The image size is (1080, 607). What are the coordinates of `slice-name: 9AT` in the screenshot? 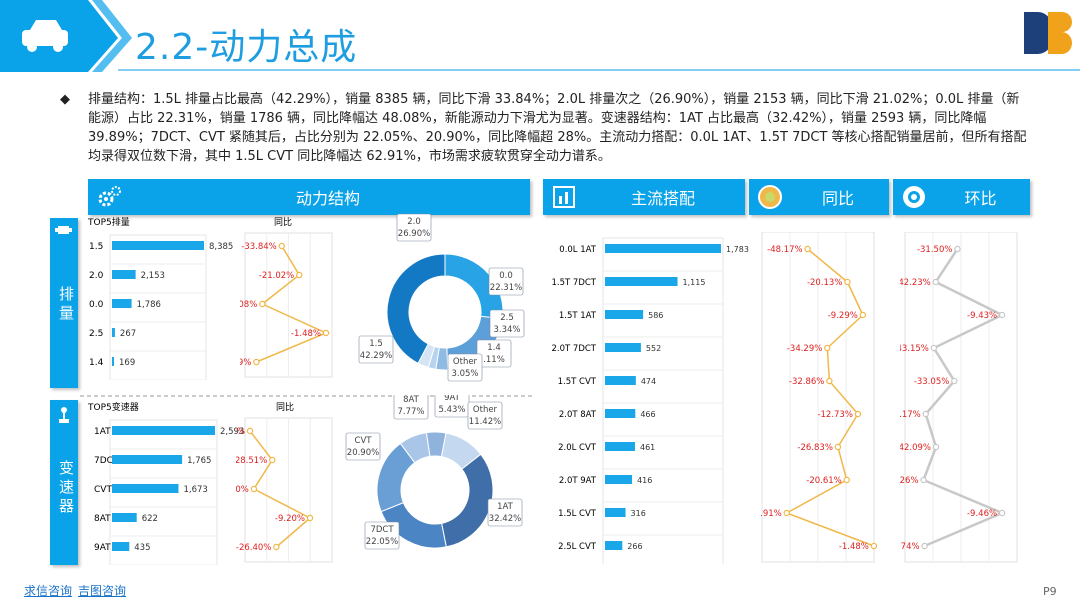 It's located at (452, 399).